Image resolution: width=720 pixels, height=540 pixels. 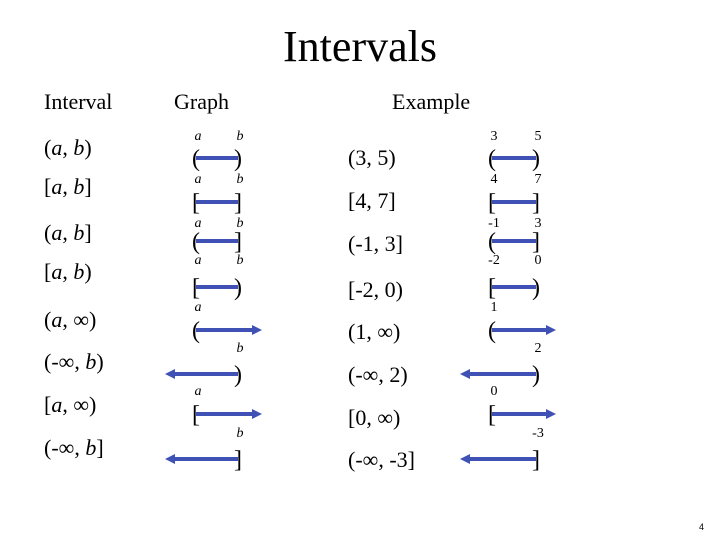 What do you see at coordinates (196, 203) in the screenshot?
I see `graph-2-left-bracket: [` at bounding box center [196, 203].